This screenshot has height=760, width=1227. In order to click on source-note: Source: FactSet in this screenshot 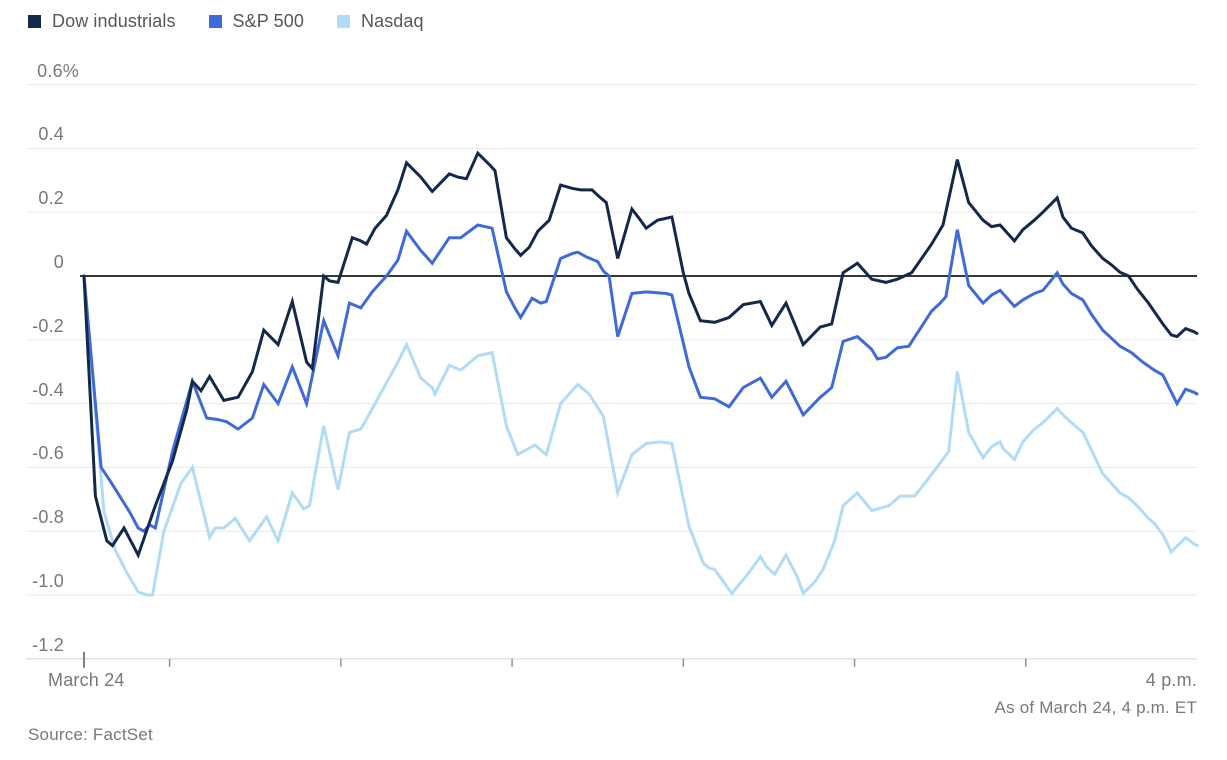, I will do `click(90, 734)`.